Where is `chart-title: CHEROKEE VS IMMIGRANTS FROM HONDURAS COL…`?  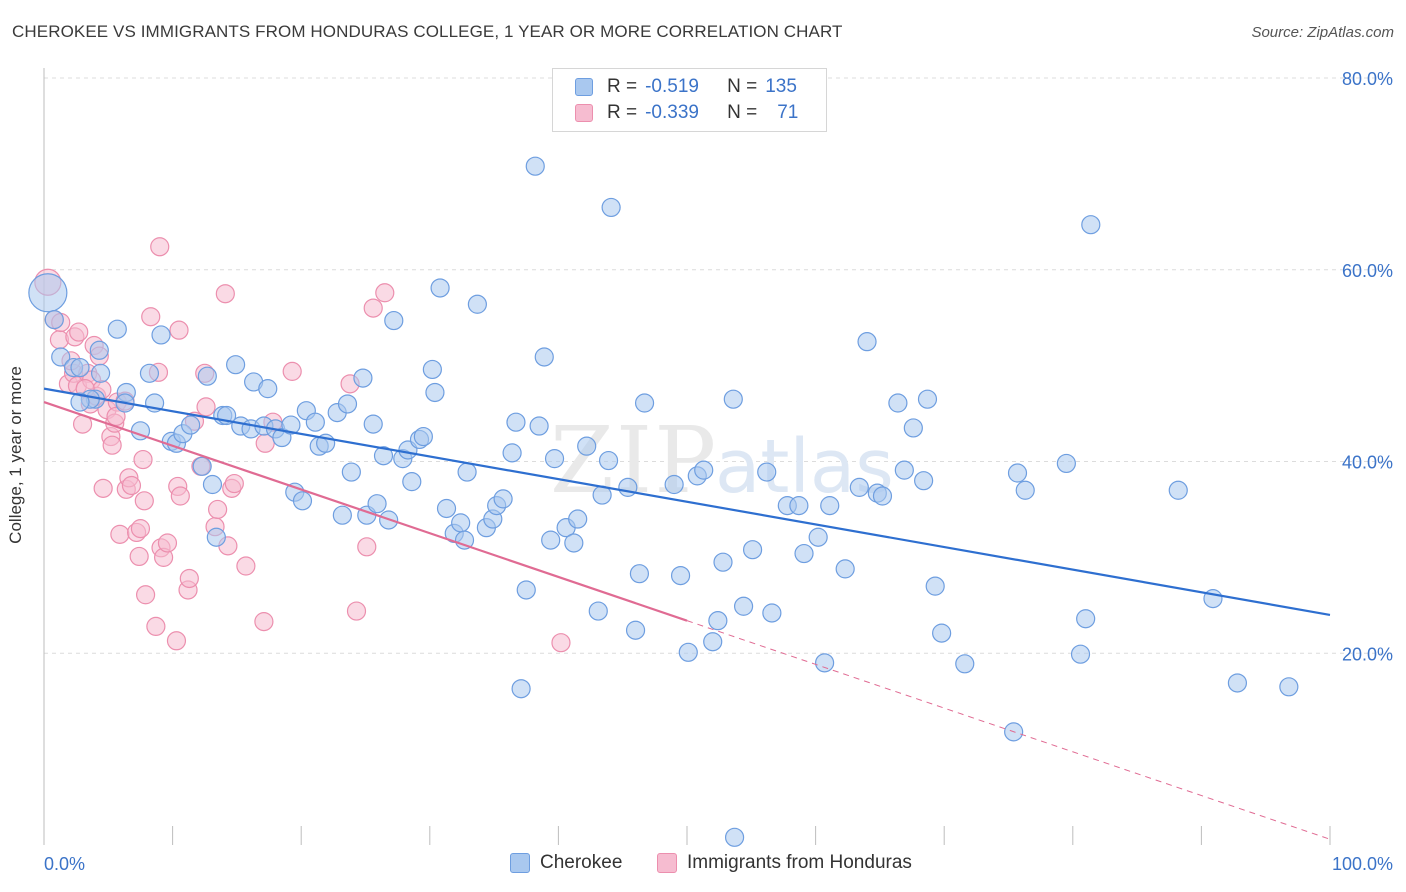 chart-title: CHEROKEE VS IMMIGRANTS FROM HONDURAS COL… is located at coordinates (427, 31).